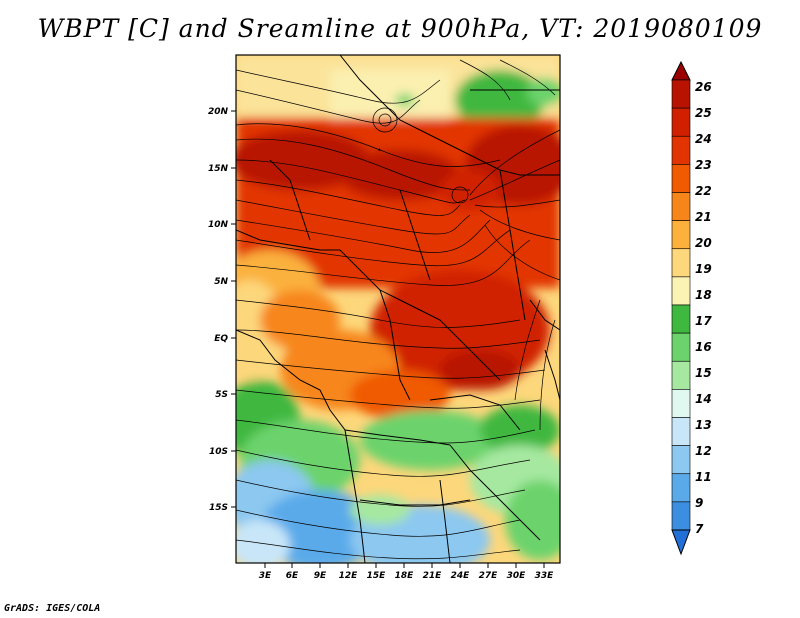  What do you see at coordinates (681, 70) in the screenshot?
I see `colorbar-top-triangle` at bounding box center [681, 70].